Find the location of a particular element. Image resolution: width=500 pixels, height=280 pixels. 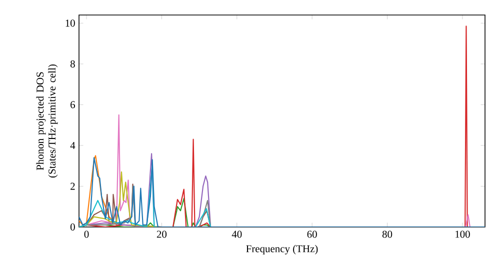

x-tick-label: 40 is located at coordinates (237, 234).